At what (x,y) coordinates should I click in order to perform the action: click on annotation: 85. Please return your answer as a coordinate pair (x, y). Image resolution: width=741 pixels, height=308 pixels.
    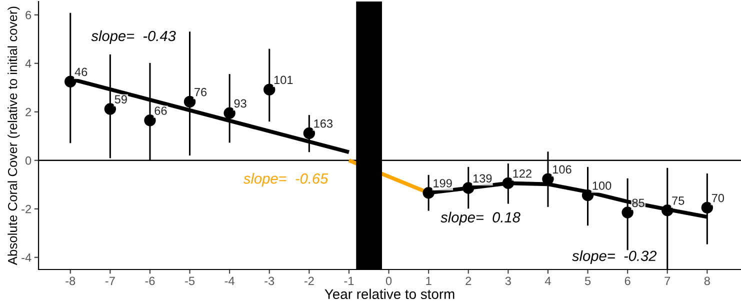
    Looking at the image, I should click on (638, 203).